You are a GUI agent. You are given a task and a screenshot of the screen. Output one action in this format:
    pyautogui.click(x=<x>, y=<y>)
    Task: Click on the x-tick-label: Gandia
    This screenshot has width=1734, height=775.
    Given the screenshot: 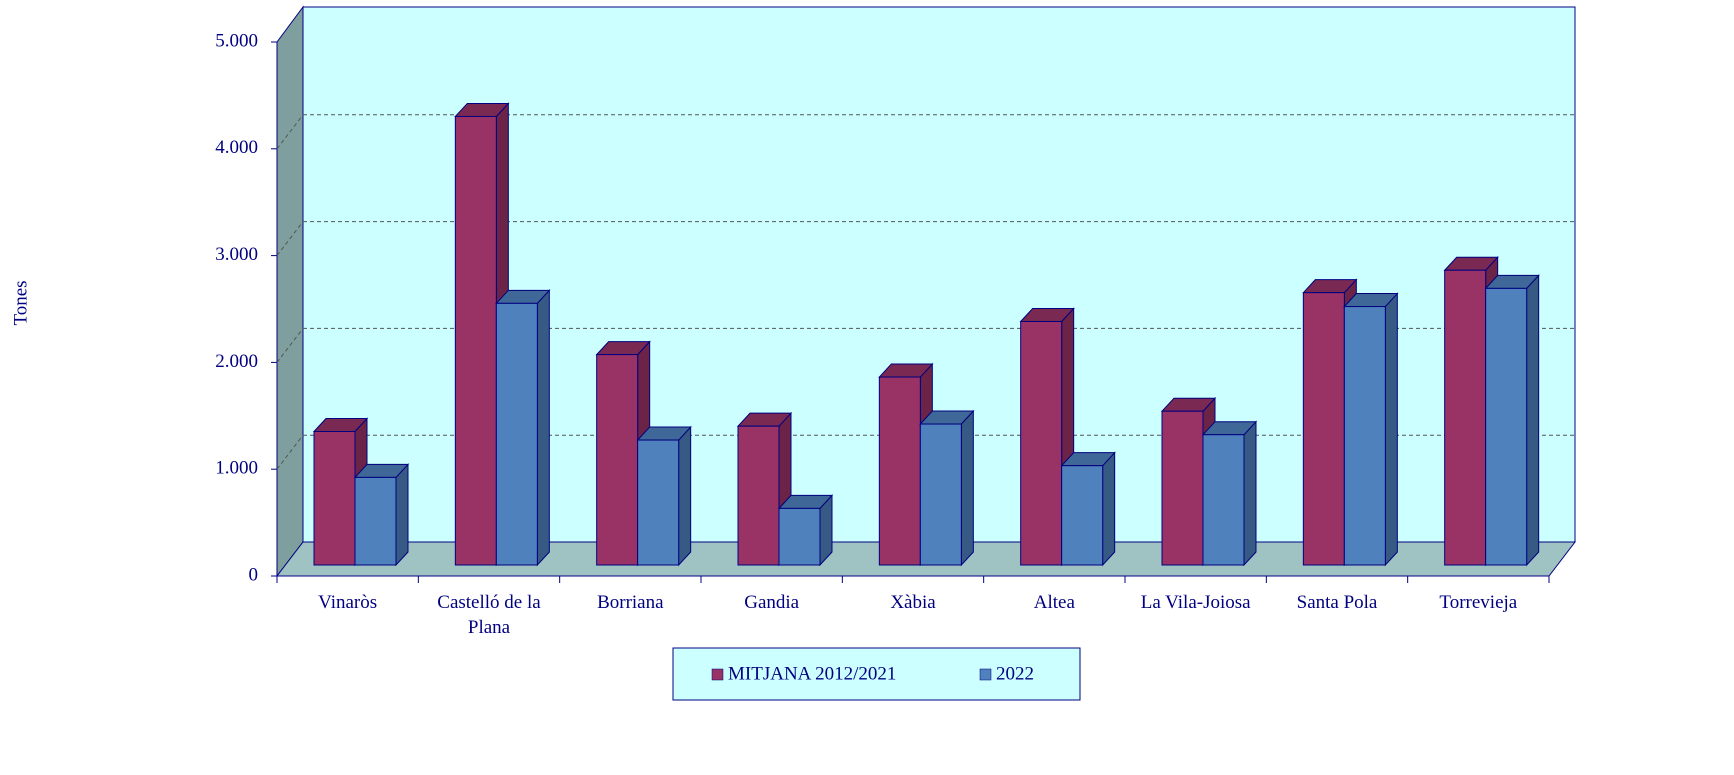 What is the action you would take?
    pyautogui.click(x=772, y=602)
    